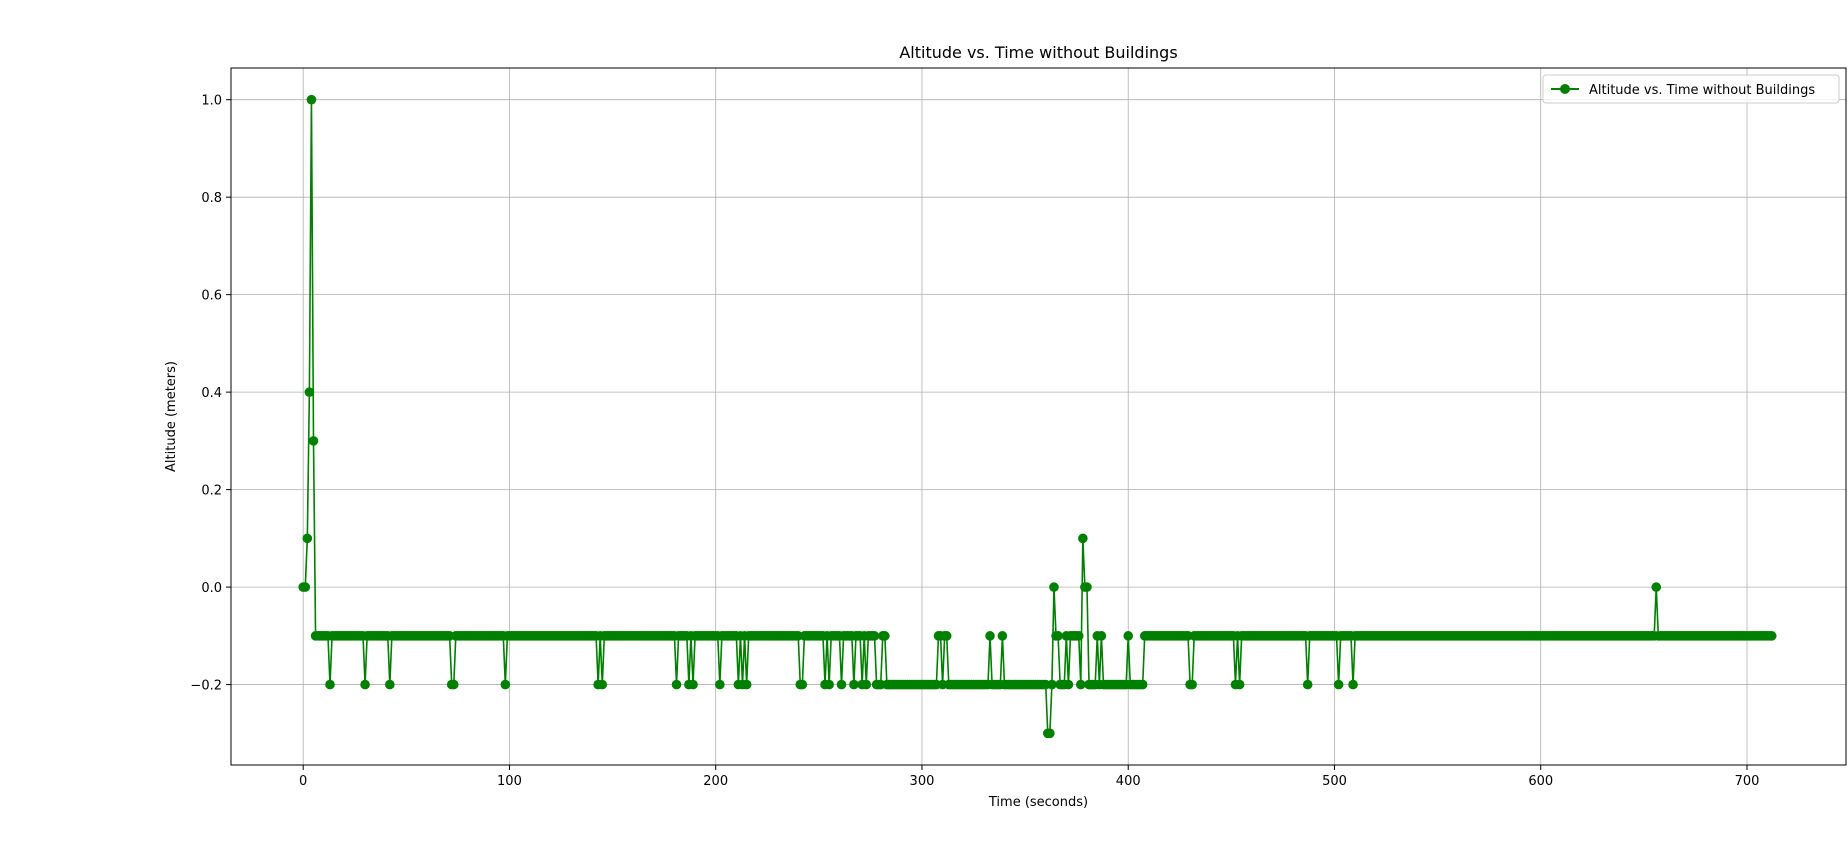 This screenshot has height=851, width=1848. I want to click on y-tick-label: 0.2, so click(211, 491).